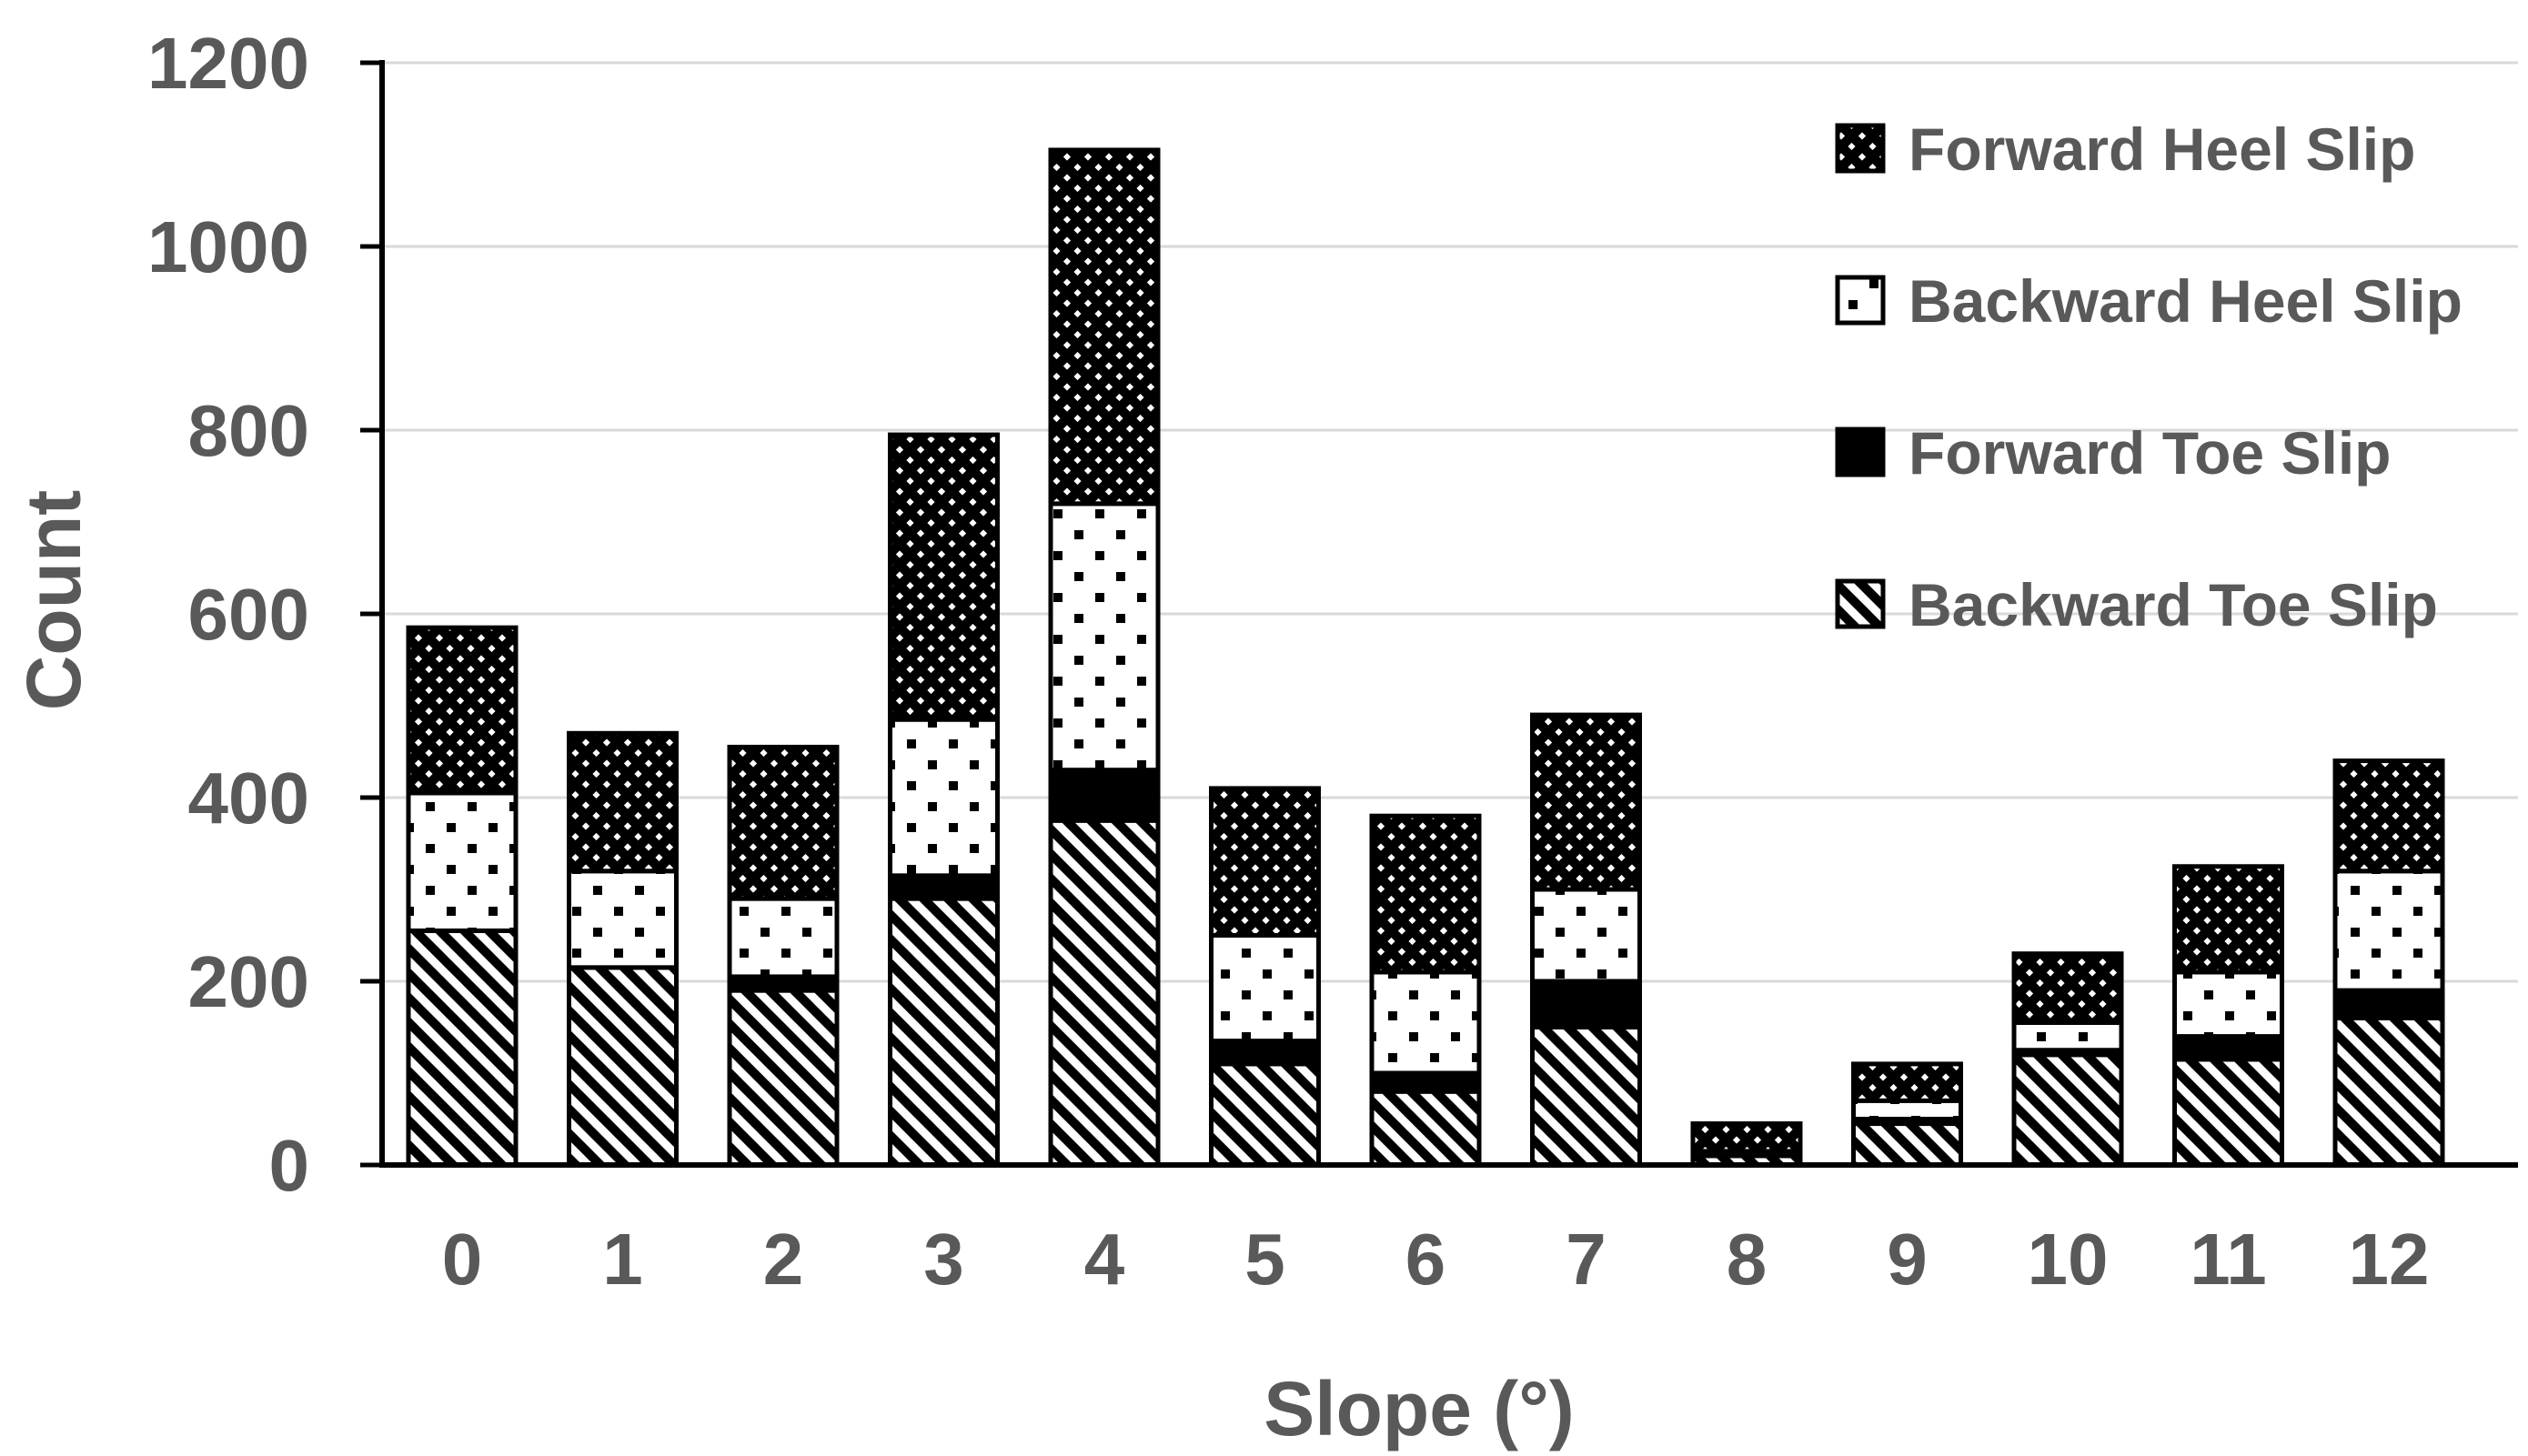  I want to click on bar-segment-4-dots, so click(1104, 637).